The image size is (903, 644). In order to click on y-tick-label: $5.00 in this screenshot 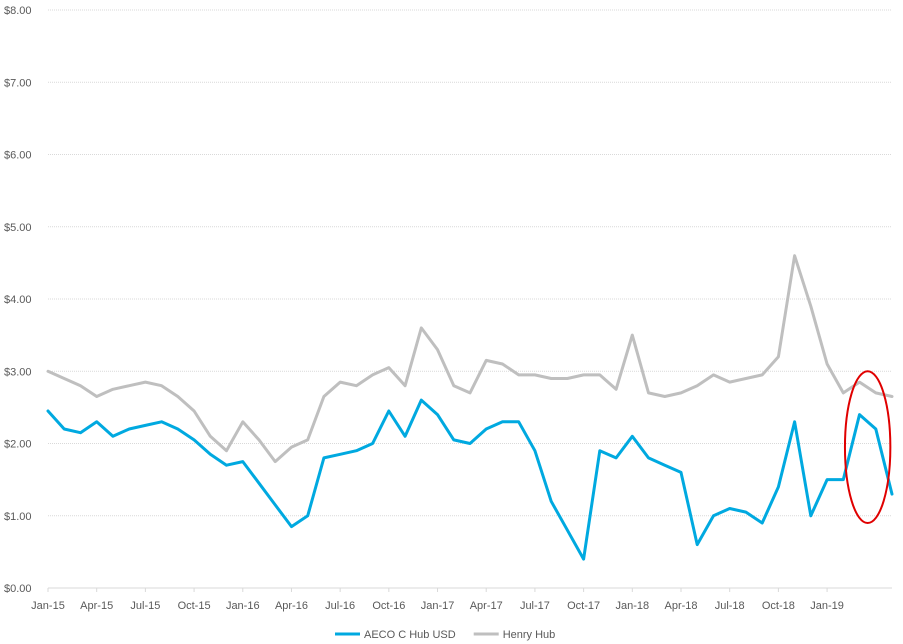, I will do `click(18, 228)`.